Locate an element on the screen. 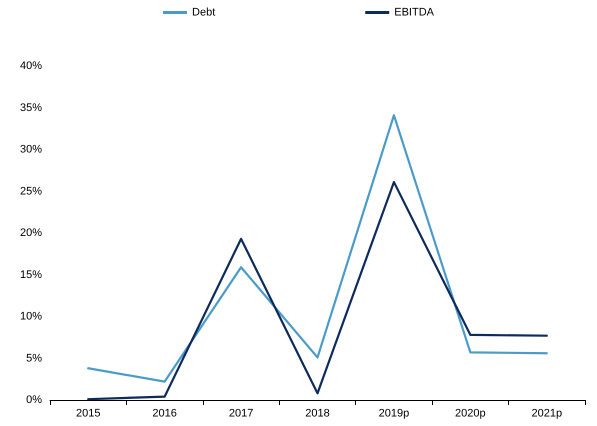 The image size is (597, 426). y-tick-label: 10% is located at coordinates (31, 316).